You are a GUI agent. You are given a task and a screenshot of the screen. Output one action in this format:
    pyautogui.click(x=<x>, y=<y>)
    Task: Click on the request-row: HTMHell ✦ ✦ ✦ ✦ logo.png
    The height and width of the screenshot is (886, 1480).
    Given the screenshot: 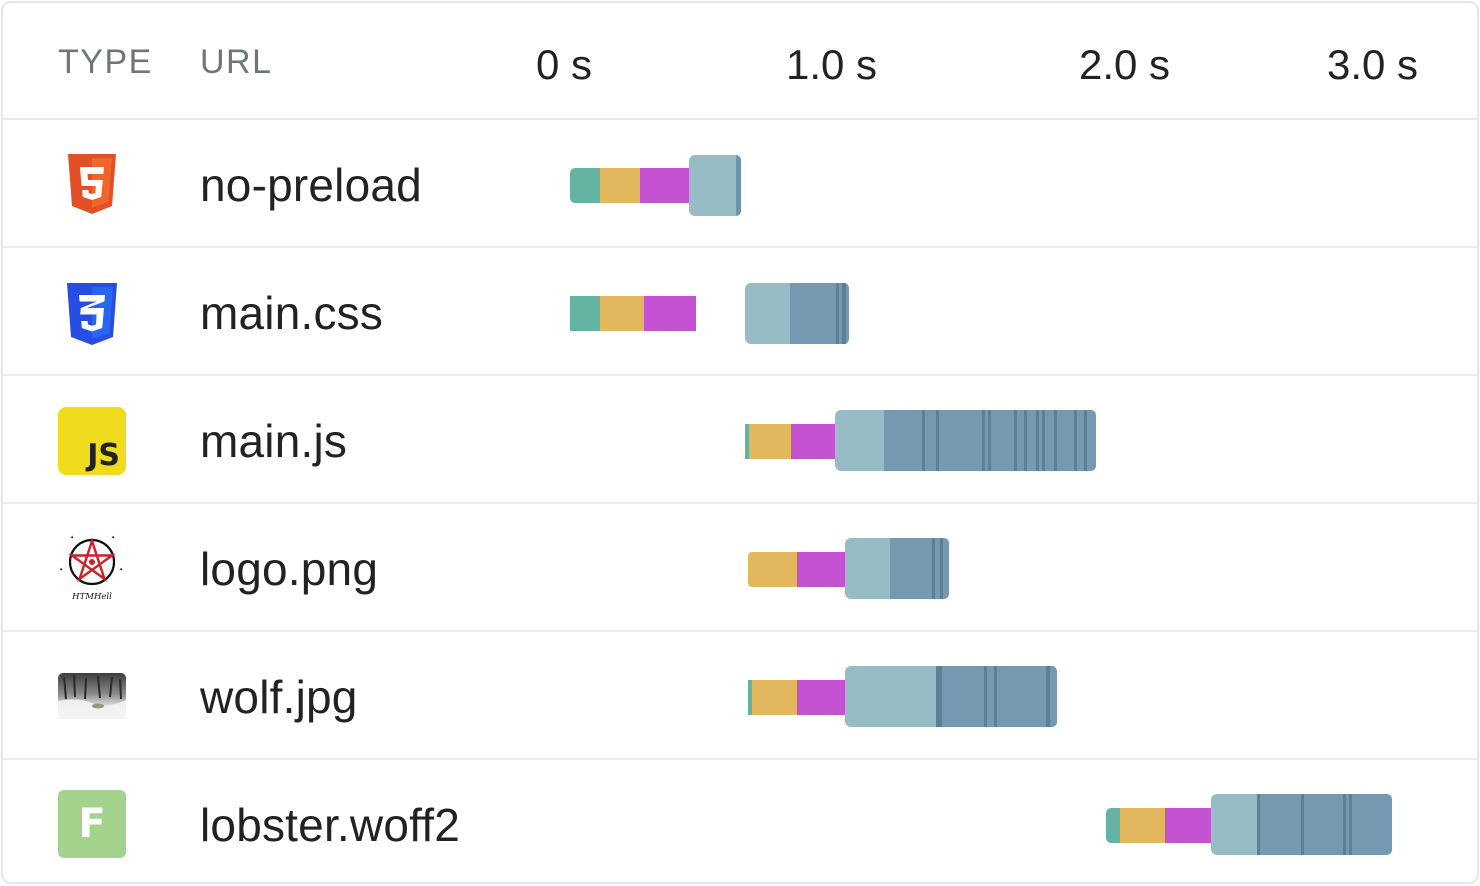 What is the action you would take?
    pyautogui.click(x=740, y=568)
    